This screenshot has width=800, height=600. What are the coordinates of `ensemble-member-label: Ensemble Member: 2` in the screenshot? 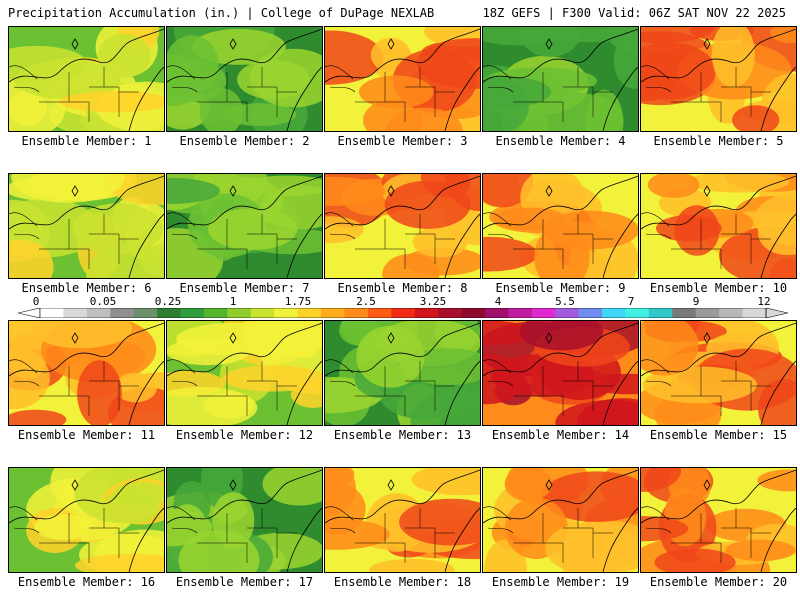 It's located at (244, 141).